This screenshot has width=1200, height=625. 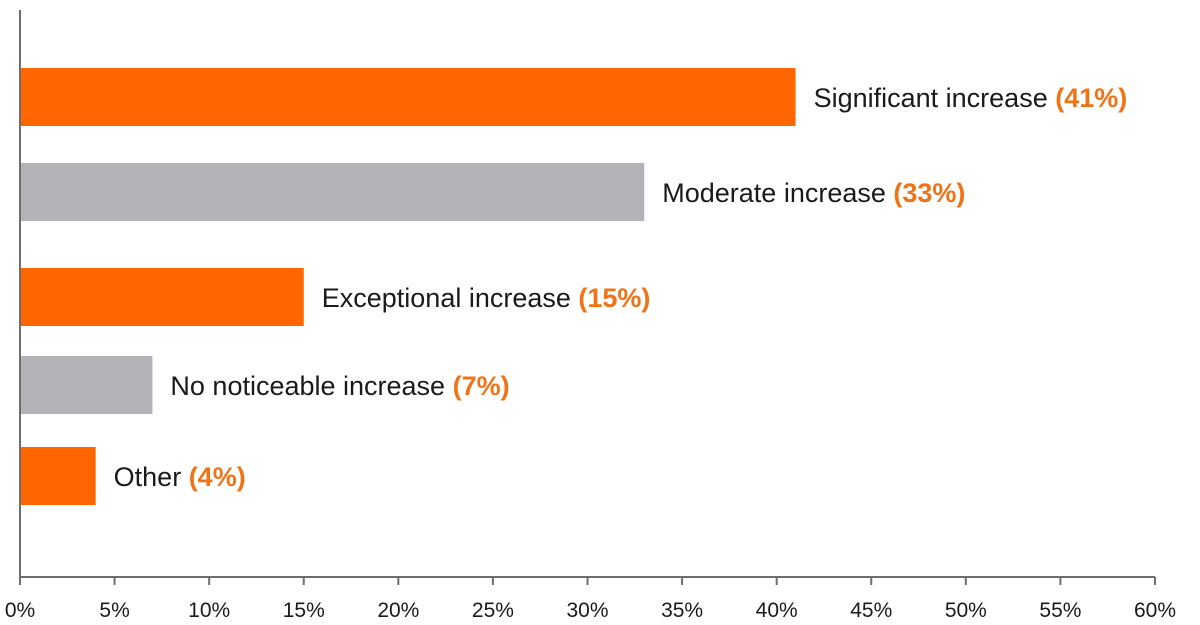 What do you see at coordinates (408, 97) in the screenshot?
I see `bar-significant-increase` at bounding box center [408, 97].